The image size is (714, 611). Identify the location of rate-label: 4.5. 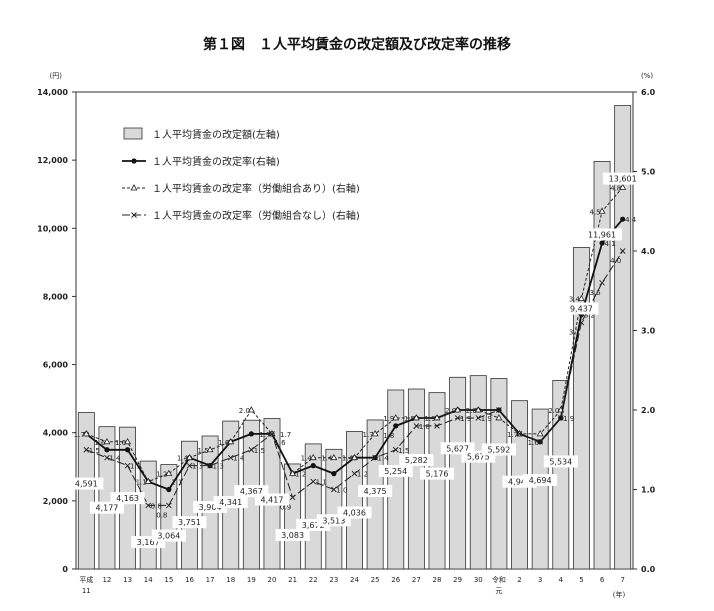
(594, 212).